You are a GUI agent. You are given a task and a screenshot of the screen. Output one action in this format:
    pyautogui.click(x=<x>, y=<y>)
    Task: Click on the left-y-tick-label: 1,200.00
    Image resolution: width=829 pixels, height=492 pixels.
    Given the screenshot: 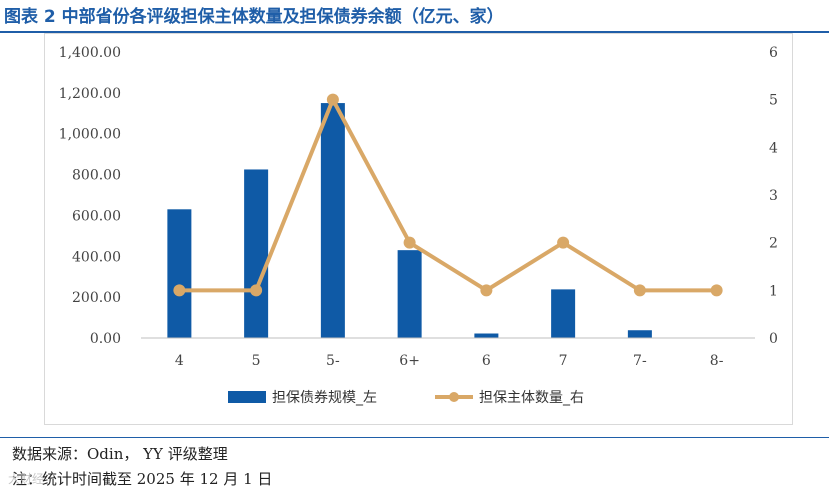 What is the action you would take?
    pyautogui.click(x=90, y=94)
    